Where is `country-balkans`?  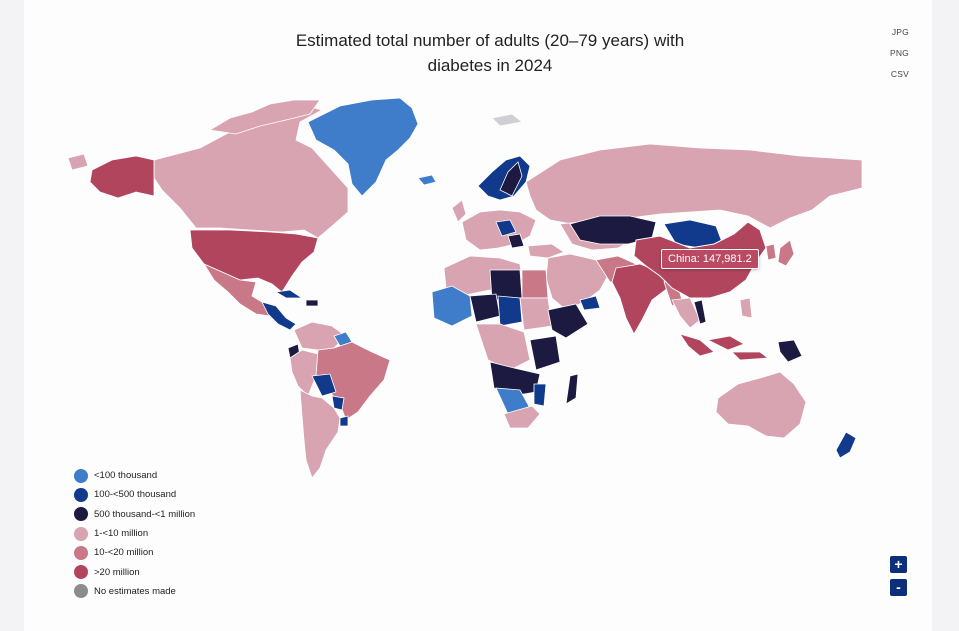 country-balkans is located at coordinates (516, 241).